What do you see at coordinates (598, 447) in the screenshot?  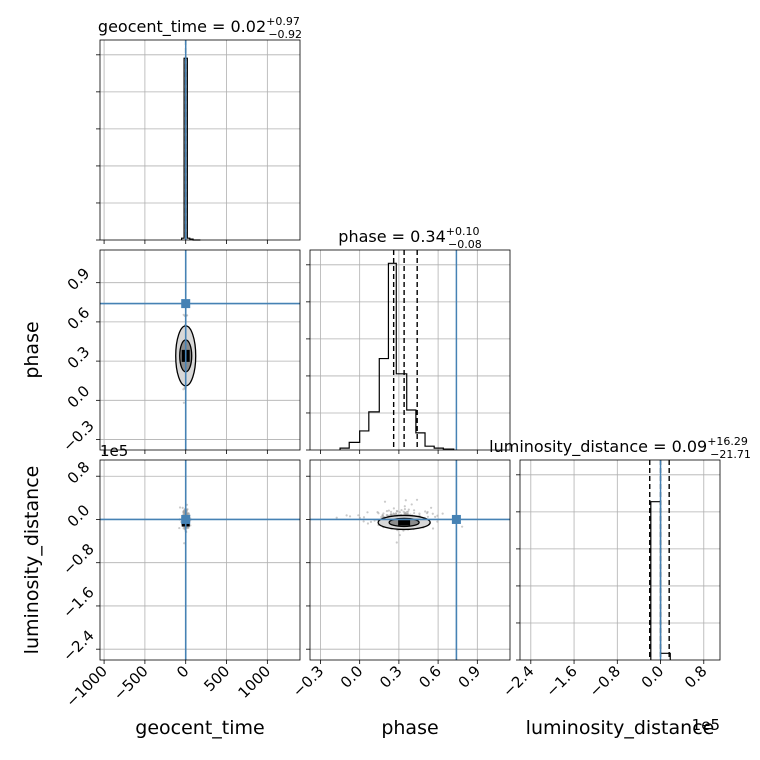 I see `title-prefix: luminosity_distance = 0.09` at bounding box center [598, 447].